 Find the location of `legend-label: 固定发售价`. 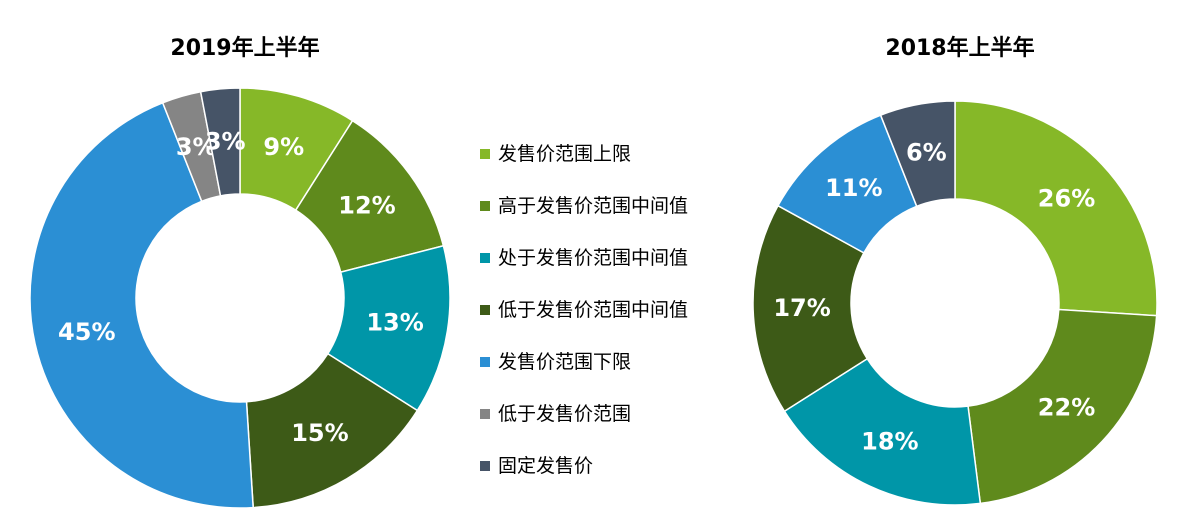

legend-label: 固定发售价 is located at coordinates (546, 465).